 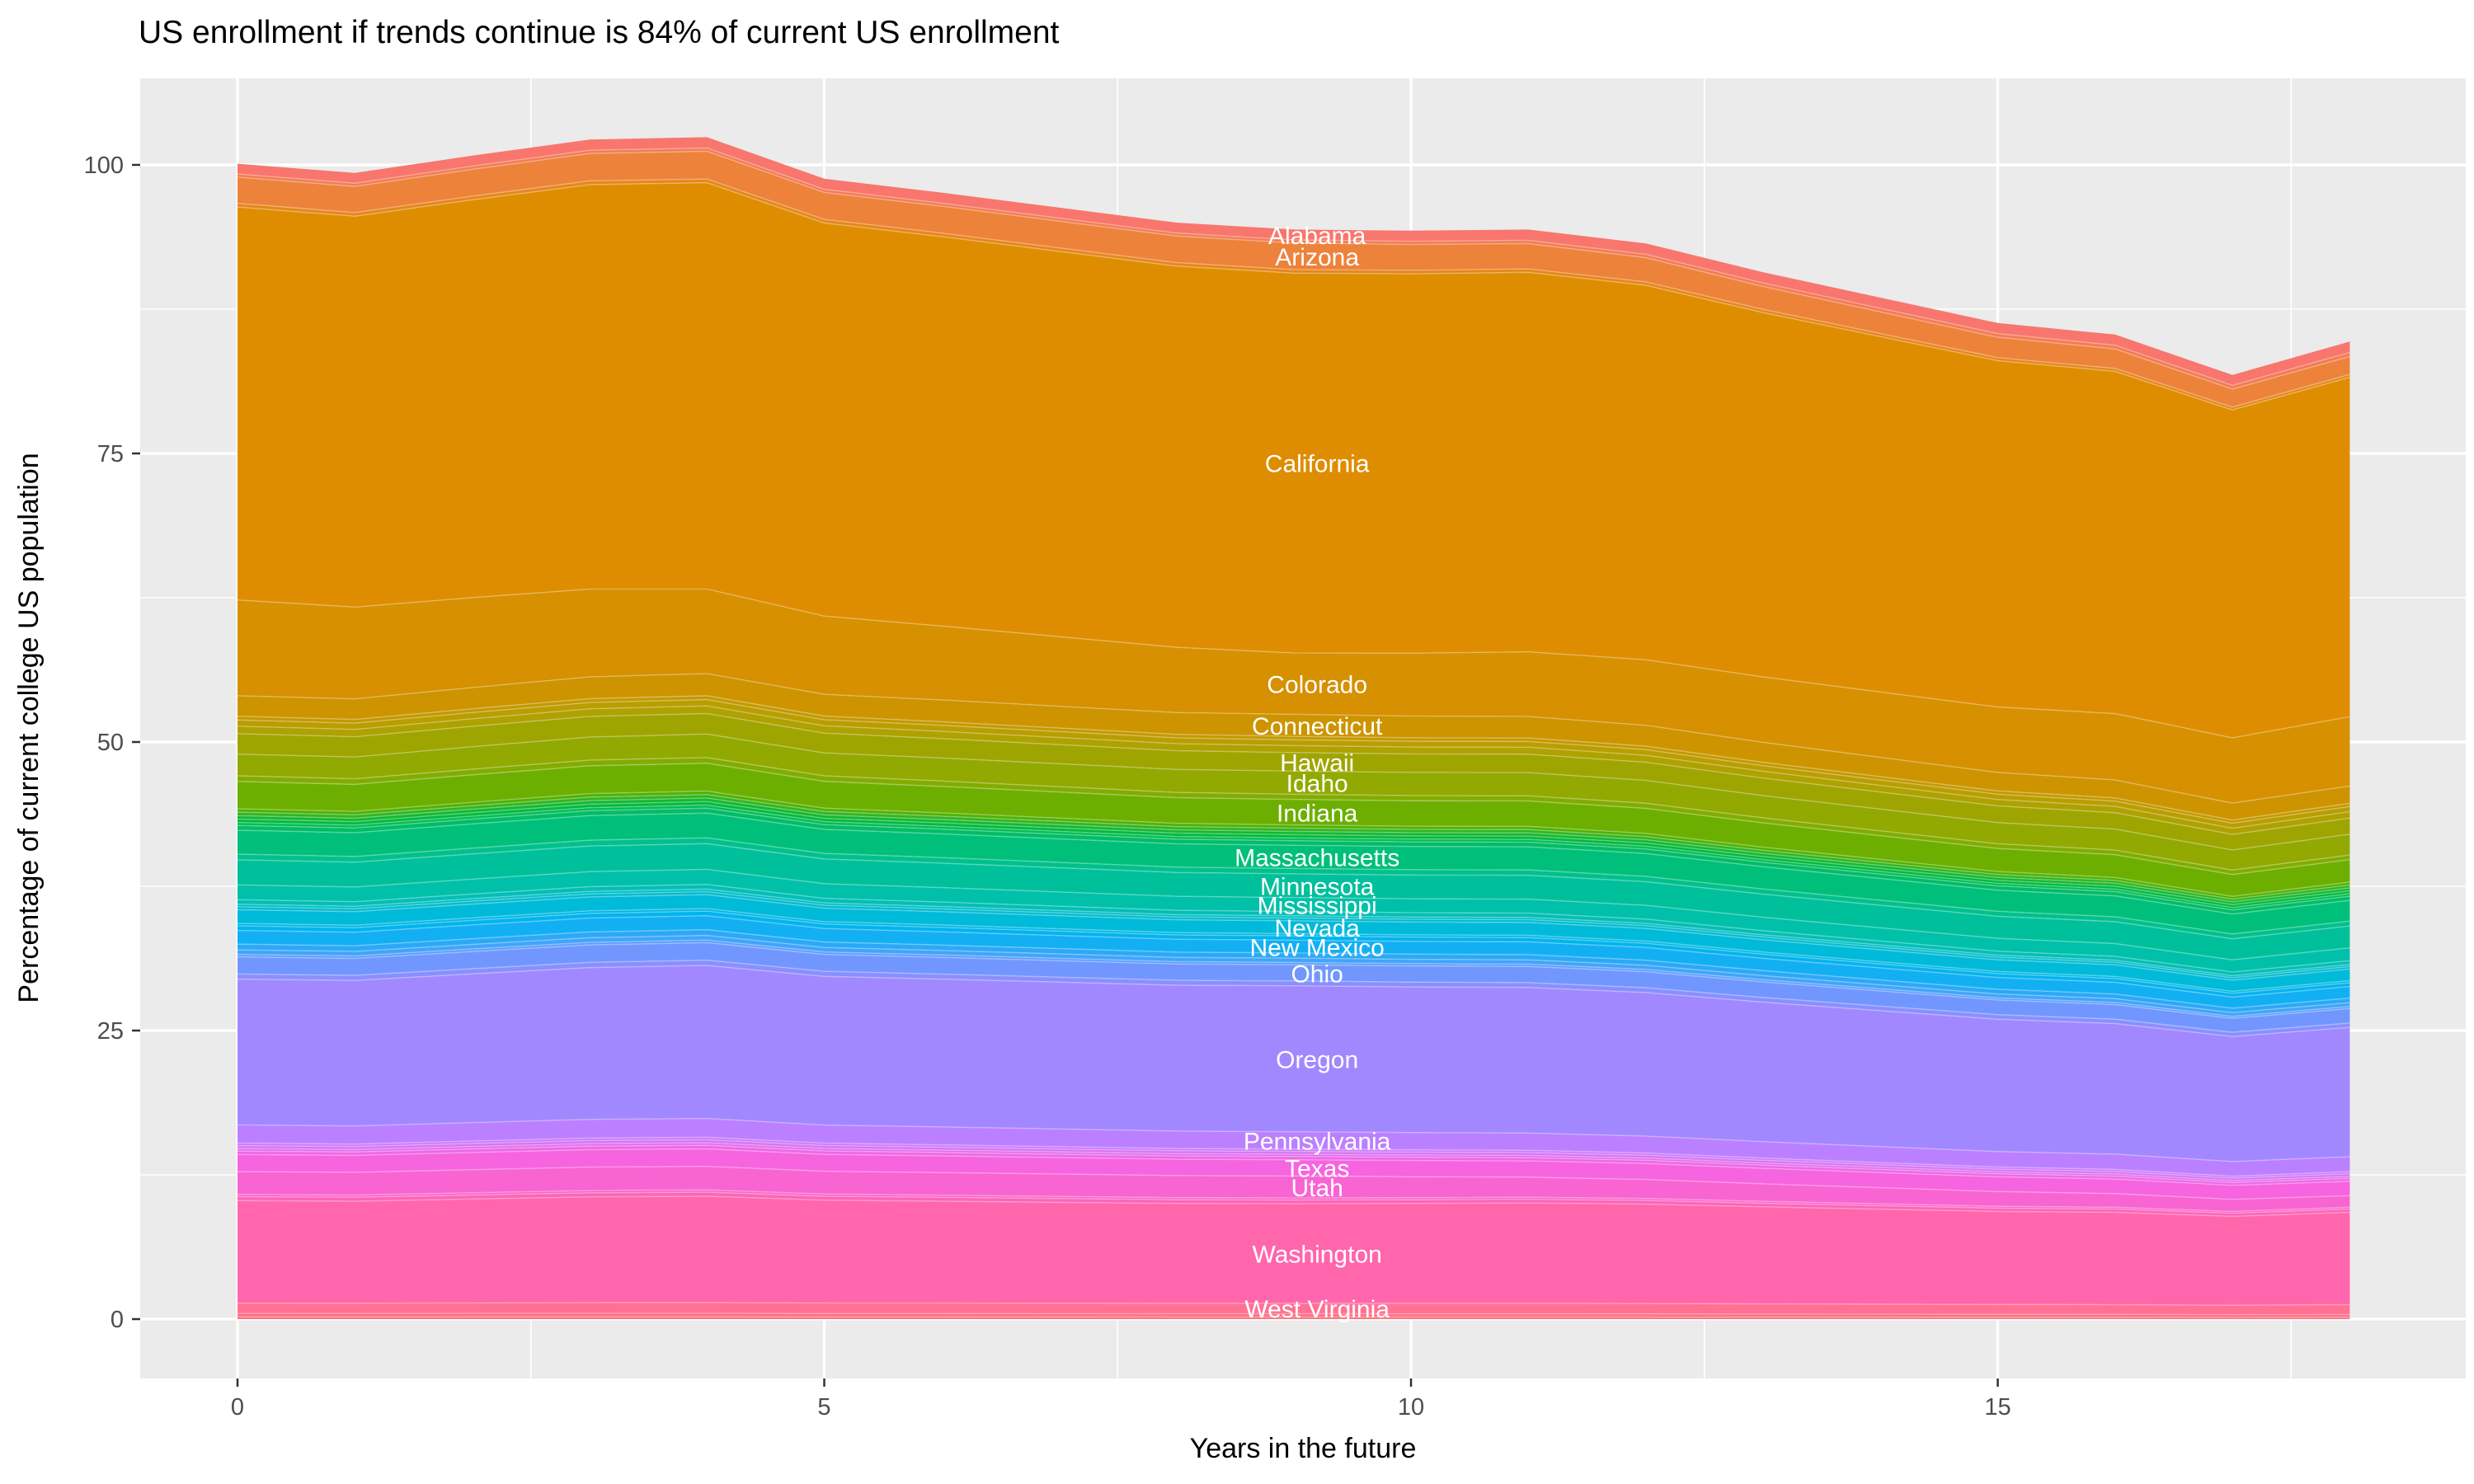 I want to click on band-boundary-wisconsin, so click(x=1293, y=1314).